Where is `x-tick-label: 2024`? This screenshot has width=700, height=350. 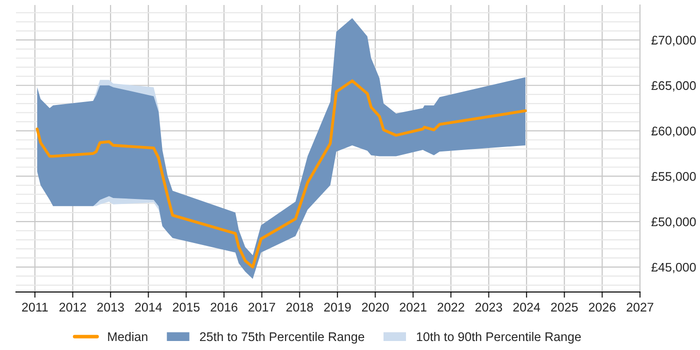 x-tick-label: 2024 is located at coordinates (526, 307).